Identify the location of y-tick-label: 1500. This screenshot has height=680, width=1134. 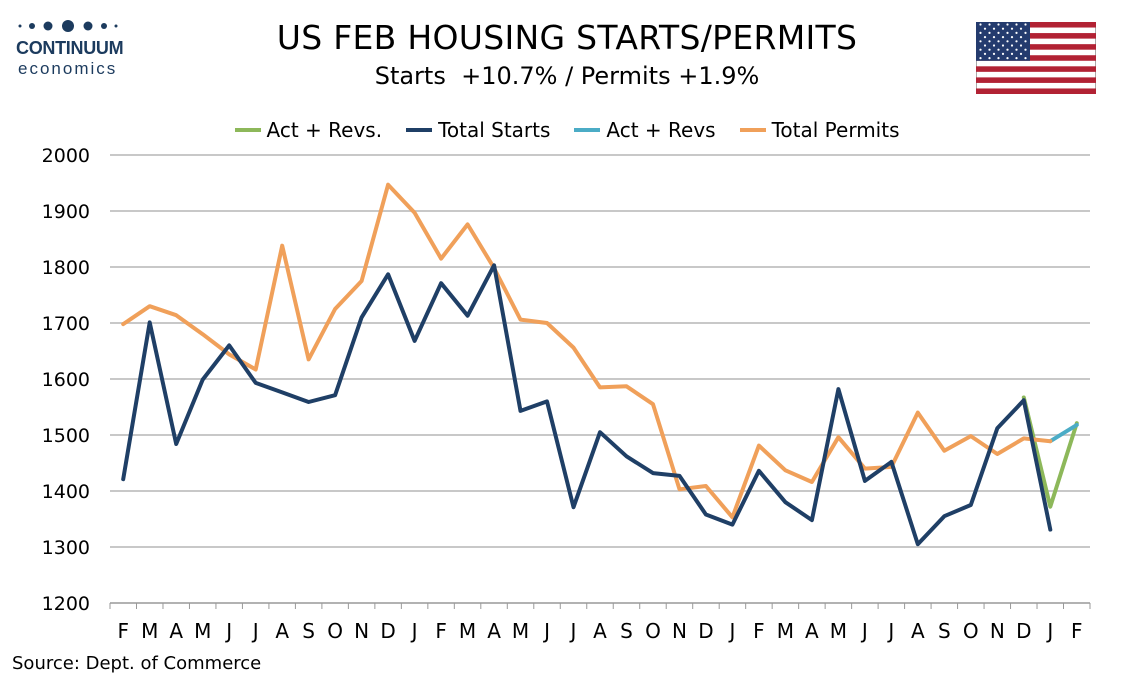
(66, 436).